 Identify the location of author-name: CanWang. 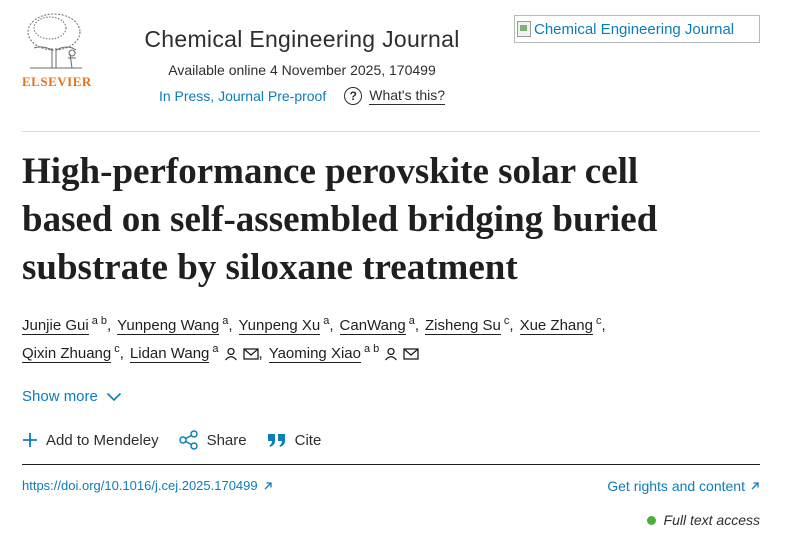
(372, 326).